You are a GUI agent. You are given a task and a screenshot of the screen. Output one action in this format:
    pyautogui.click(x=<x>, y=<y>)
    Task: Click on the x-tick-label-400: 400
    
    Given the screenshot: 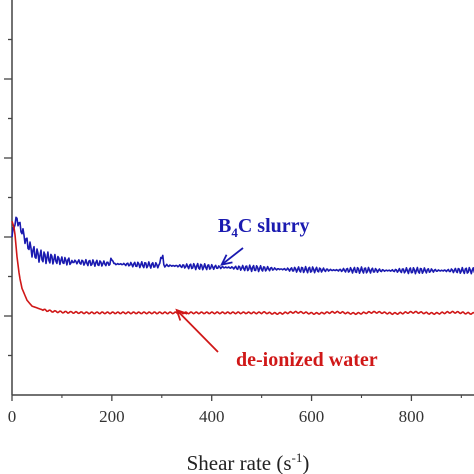 What is the action you would take?
    pyautogui.click(x=212, y=416)
    